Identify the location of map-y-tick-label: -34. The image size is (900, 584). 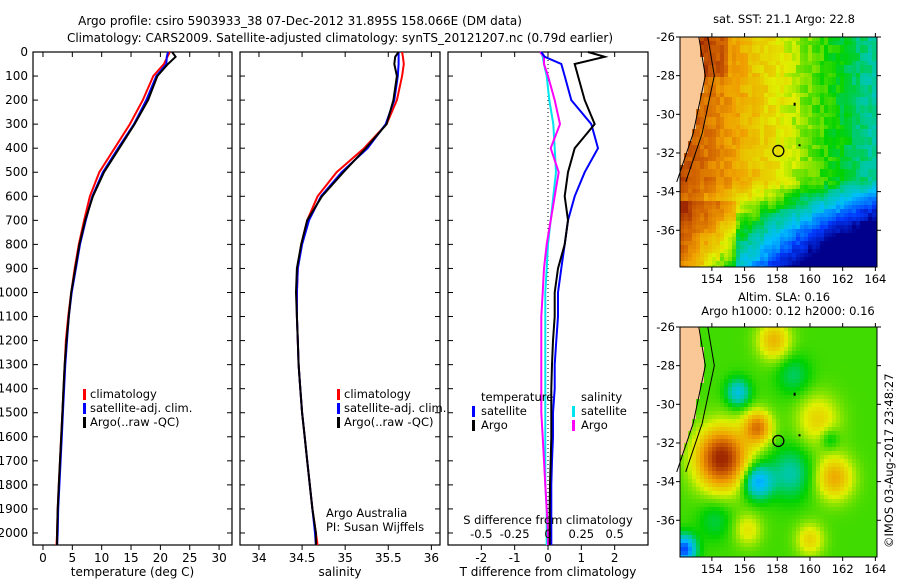
(665, 192).